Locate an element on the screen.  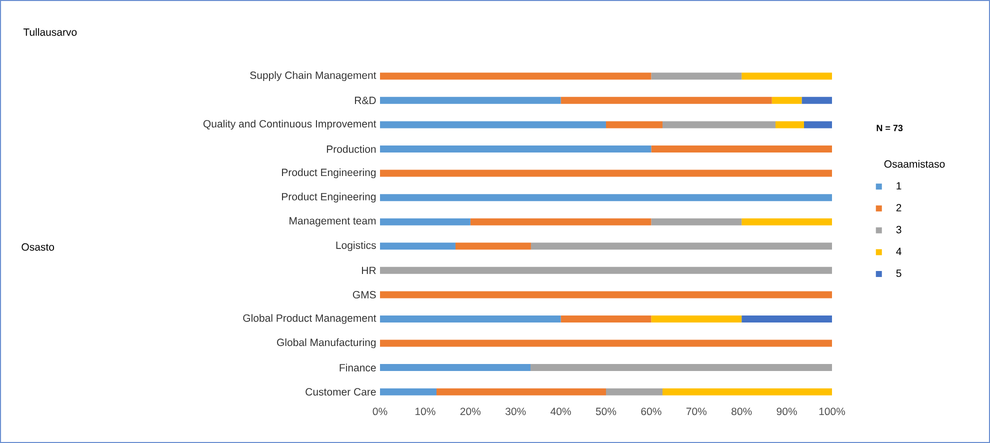
y-tick-label: Finance is located at coordinates (358, 368).